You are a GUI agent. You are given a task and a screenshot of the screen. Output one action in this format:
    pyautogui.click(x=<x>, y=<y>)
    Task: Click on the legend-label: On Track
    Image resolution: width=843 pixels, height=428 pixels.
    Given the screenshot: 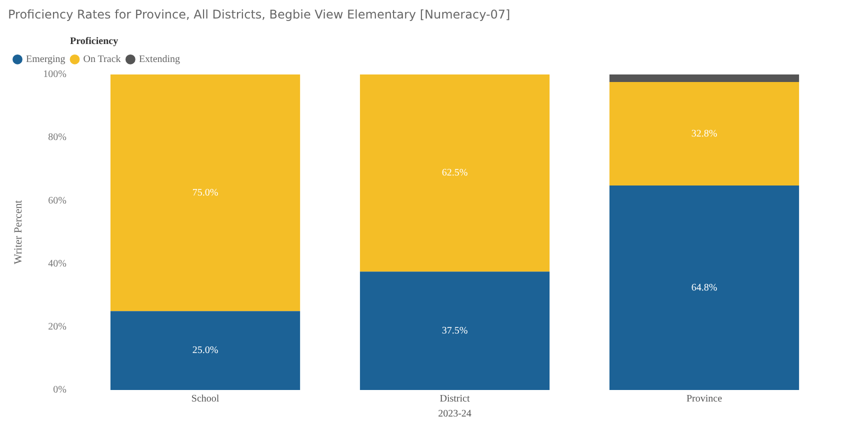 What is the action you would take?
    pyautogui.click(x=102, y=60)
    